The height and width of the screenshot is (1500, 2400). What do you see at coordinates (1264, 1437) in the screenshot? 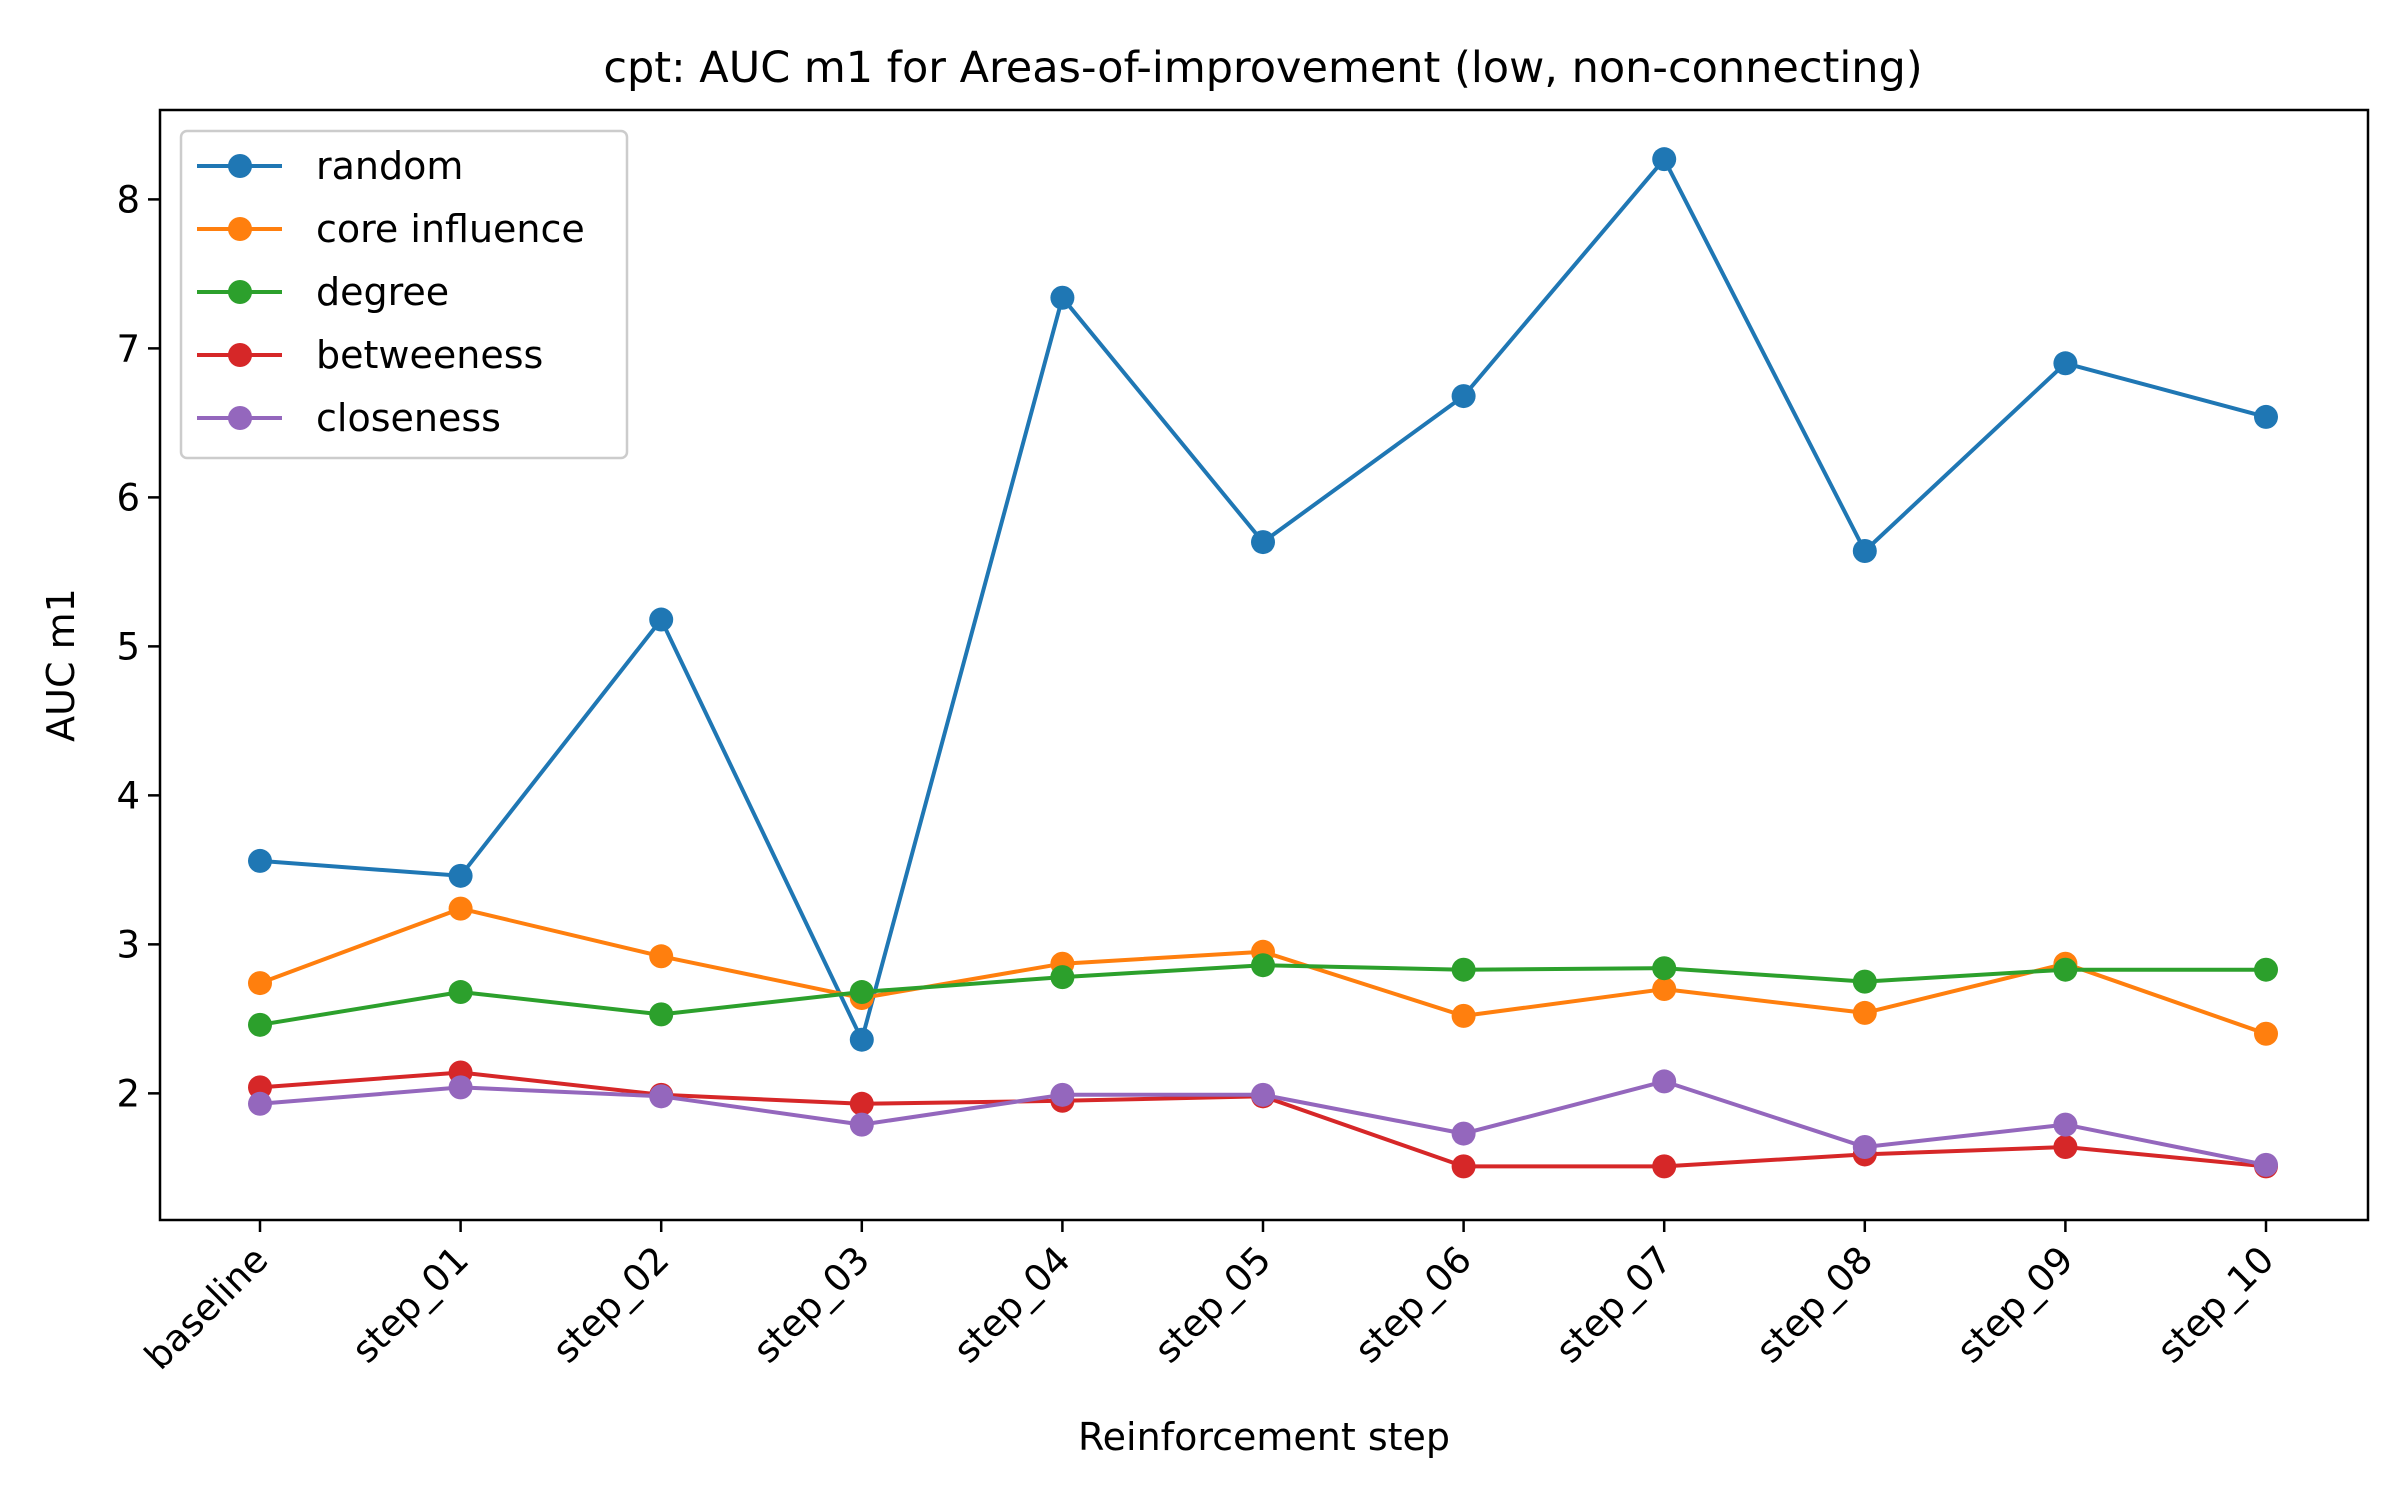
I see `x-axis-label: Reinforcement step` at bounding box center [1264, 1437].